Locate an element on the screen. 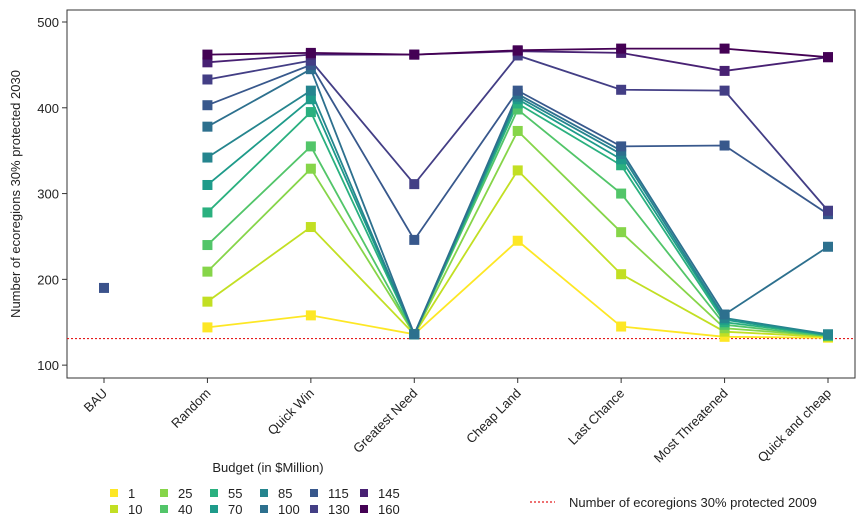 Image resolution: width=856 pixels, height=521 pixels. legend-label: 100 is located at coordinates (289, 509).